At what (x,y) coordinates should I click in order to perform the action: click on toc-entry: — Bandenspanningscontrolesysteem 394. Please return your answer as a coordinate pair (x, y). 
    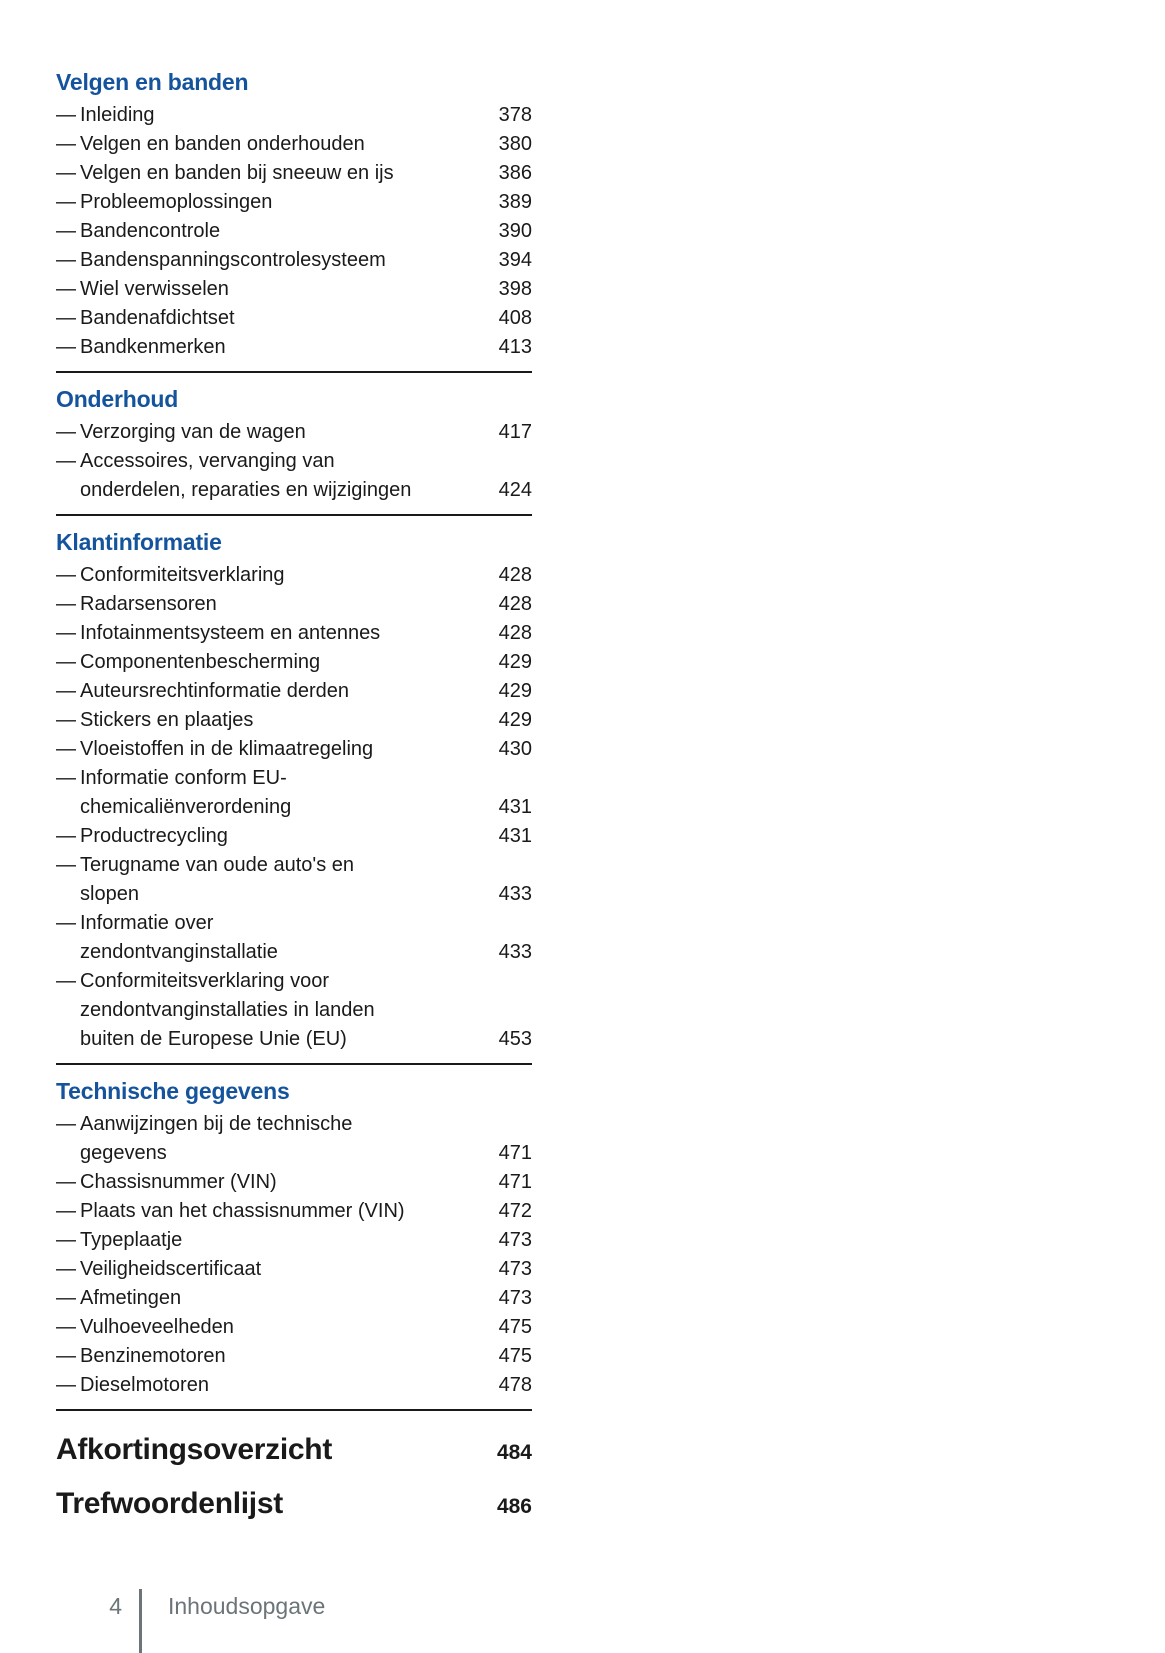
    Looking at the image, I should click on (294, 260).